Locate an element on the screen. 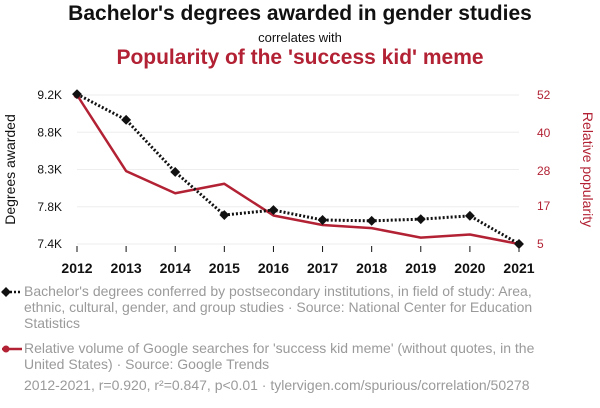 This screenshot has width=600, height=408. x-tick-label: 2012 is located at coordinates (76, 268).